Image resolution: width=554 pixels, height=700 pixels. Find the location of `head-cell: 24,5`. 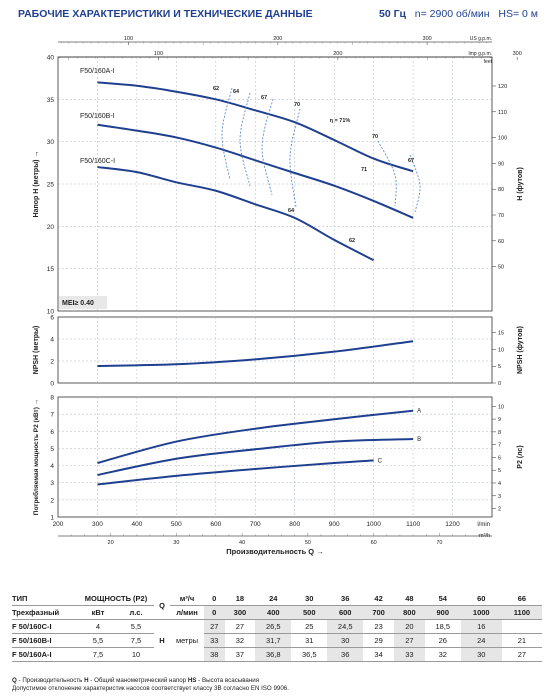

head-cell: 24,5 is located at coordinates (345, 626).